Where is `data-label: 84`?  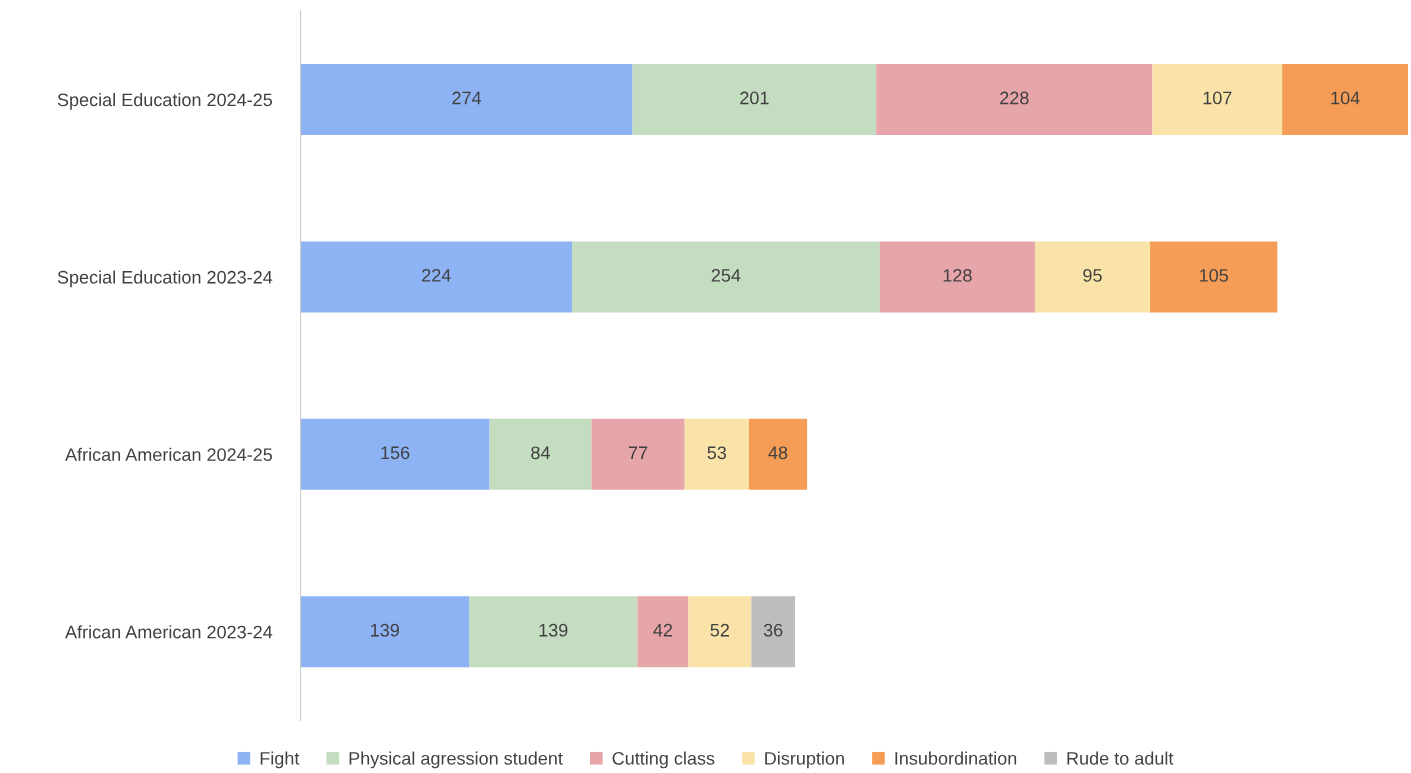 data-label: 84 is located at coordinates (540, 453).